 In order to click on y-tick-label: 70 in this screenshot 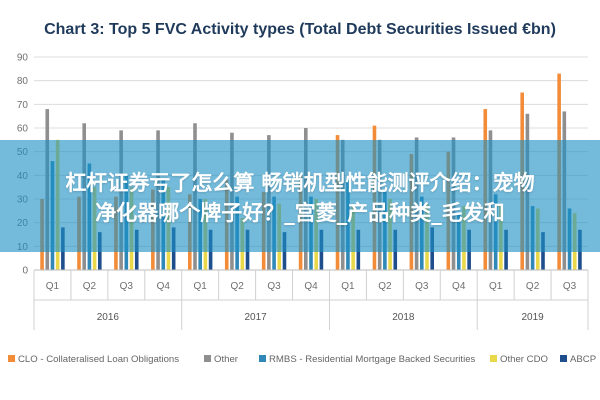, I will do `click(23, 105)`.